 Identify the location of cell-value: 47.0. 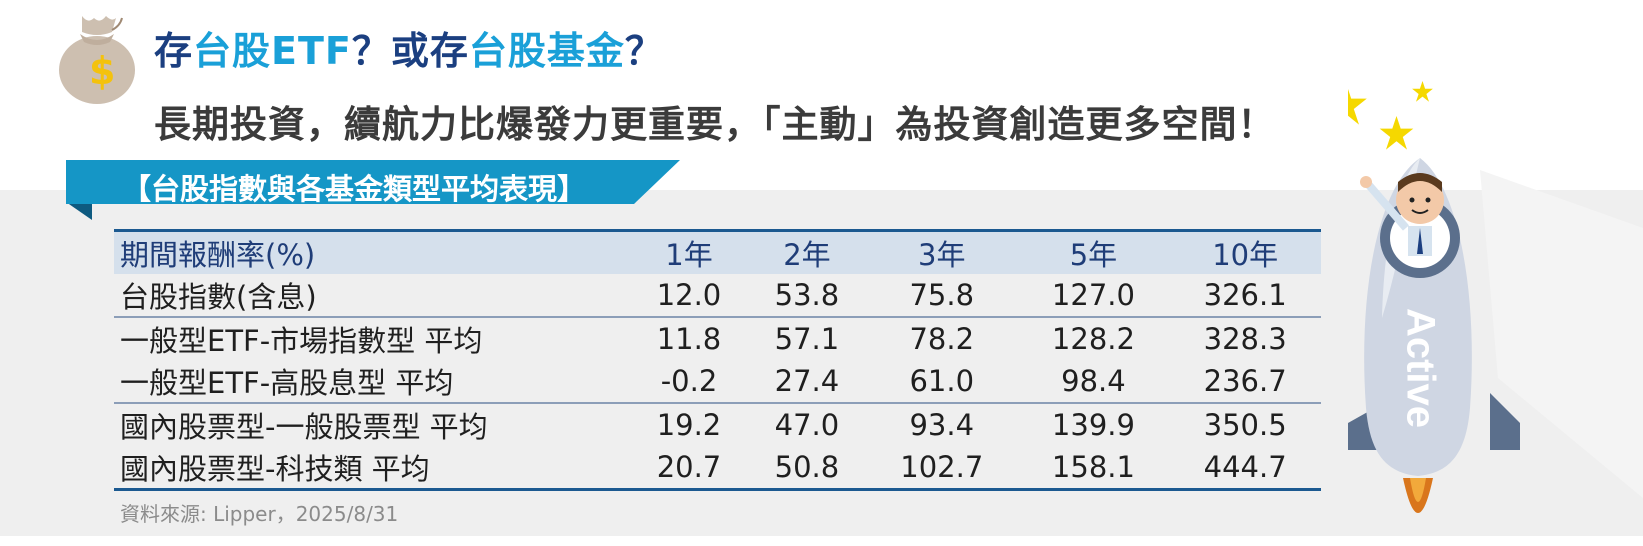
(806, 424).